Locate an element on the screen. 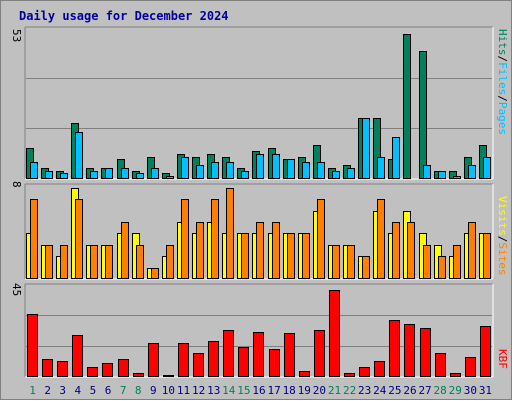  legend-item: Pages is located at coordinates (502, 118).